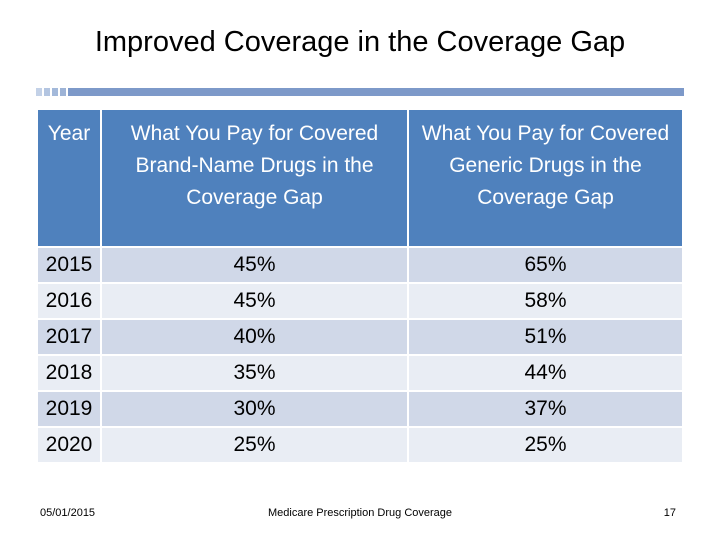  What do you see at coordinates (69, 409) in the screenshot?
I see `year-cell: 2019` at bounding box center [69, 409].